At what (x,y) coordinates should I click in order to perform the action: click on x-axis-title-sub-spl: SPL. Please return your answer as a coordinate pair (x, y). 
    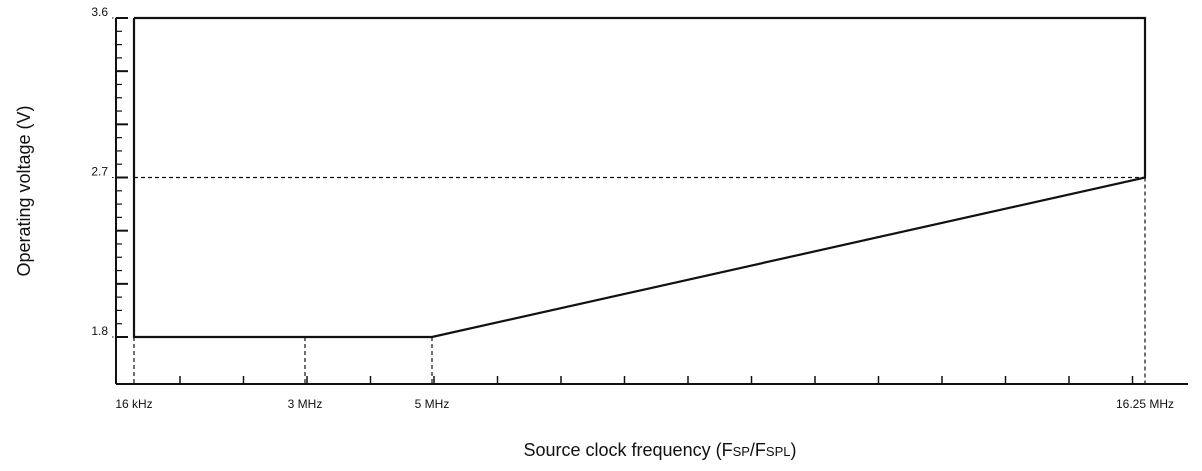
    Looking at the image, I should click on (778, 451).